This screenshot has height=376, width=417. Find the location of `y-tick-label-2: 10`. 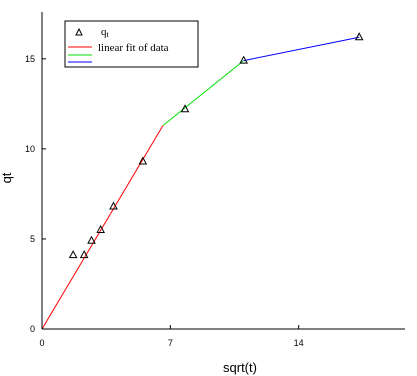

y-tick-label-2: 10 is located at coordinates (30, 149).